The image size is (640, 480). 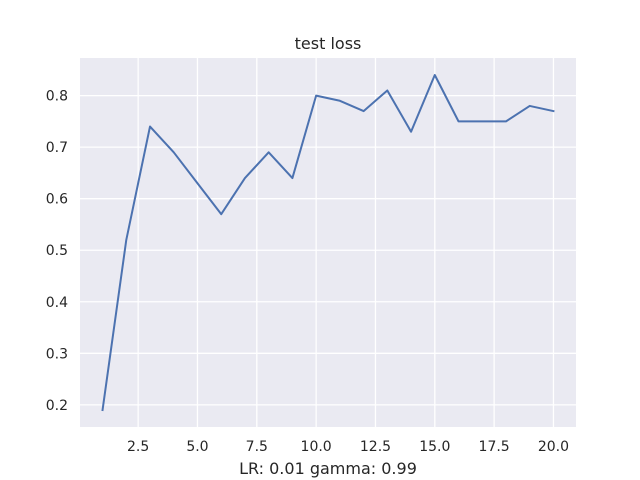 I want to click on y-tick-label: 0.8, so click(x=57, y=97).